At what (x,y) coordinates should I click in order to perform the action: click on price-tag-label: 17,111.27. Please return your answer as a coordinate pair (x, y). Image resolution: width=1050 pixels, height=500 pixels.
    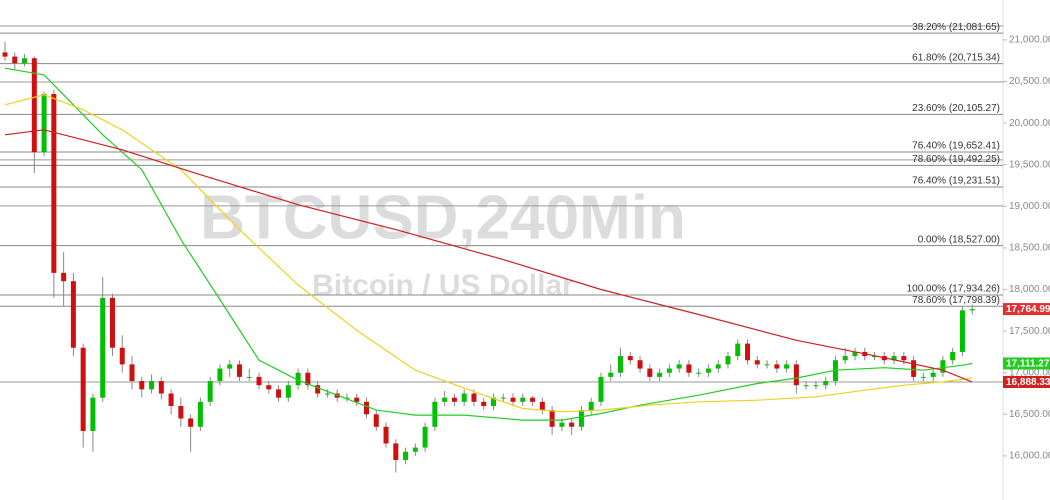
    Looking at the image, I should click on (1028, 364).